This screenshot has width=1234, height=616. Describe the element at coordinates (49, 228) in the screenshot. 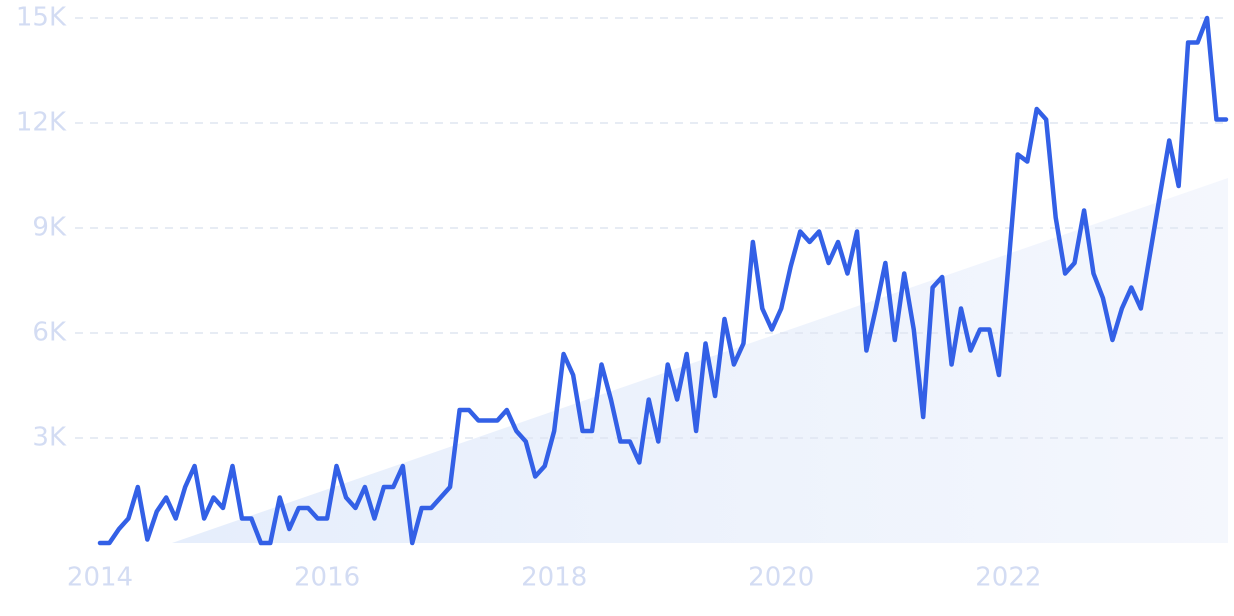

I see `y-tick-label: 9K` at that location.